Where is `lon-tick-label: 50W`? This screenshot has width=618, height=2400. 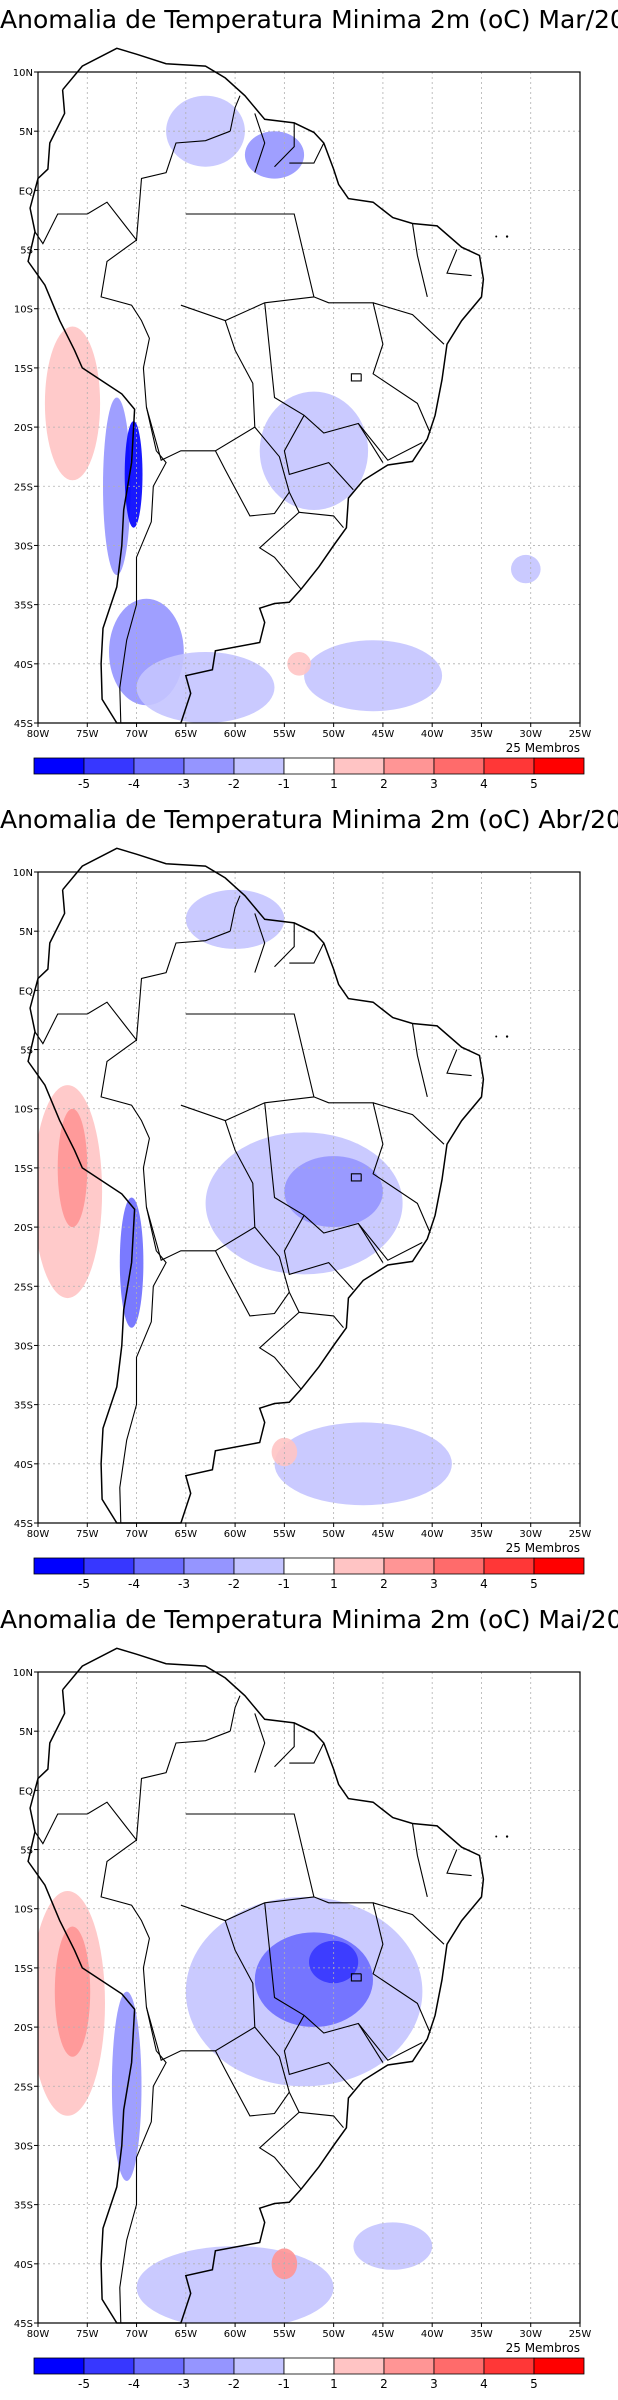
lon-tick-label: 50W is located at coordinates (333, 1534).